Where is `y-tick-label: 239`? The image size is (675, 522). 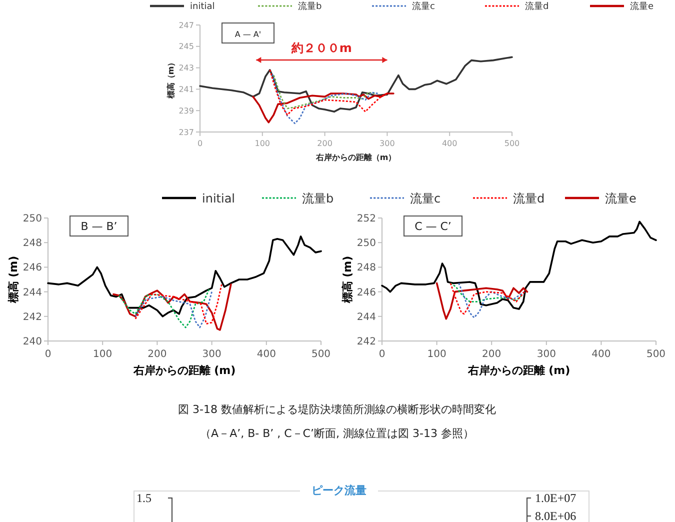 y-tick-label: 239 is located at coordinates (186, 111).